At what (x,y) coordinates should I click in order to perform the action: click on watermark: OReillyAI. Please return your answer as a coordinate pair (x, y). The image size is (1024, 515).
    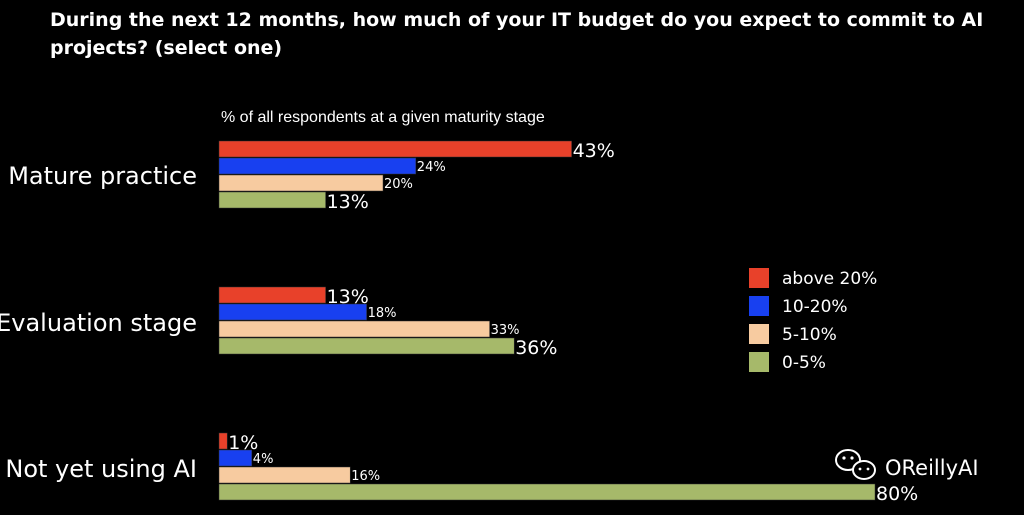
    Looking at the image, I should click on (907, 464).